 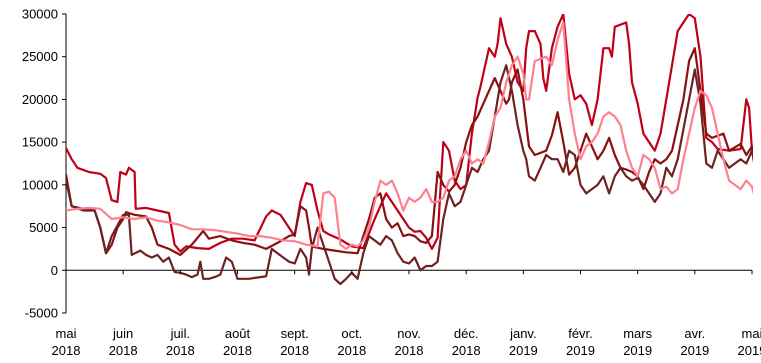 I want to click on y-tick-label: 0, so click(x=54, y=270).